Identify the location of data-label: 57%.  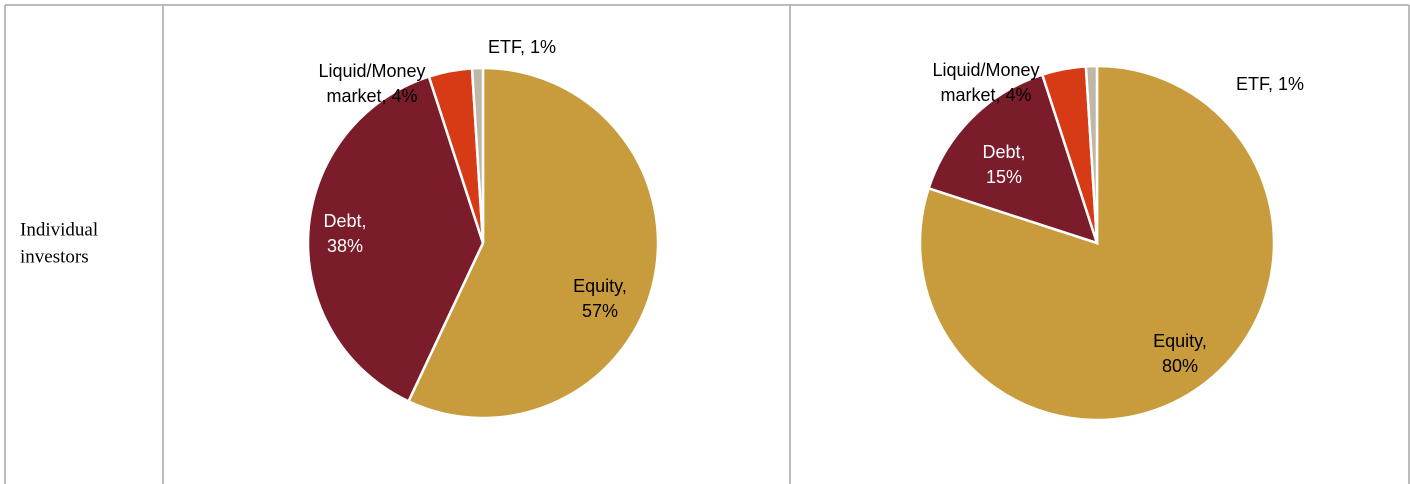
(600, 311).